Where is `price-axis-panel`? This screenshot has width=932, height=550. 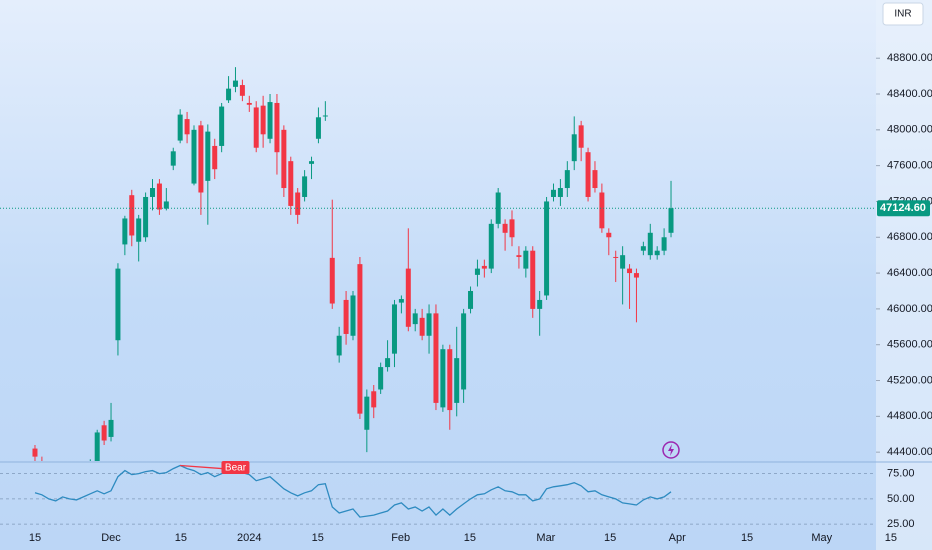 price-axis-panel is located at coordinates (904, 275).